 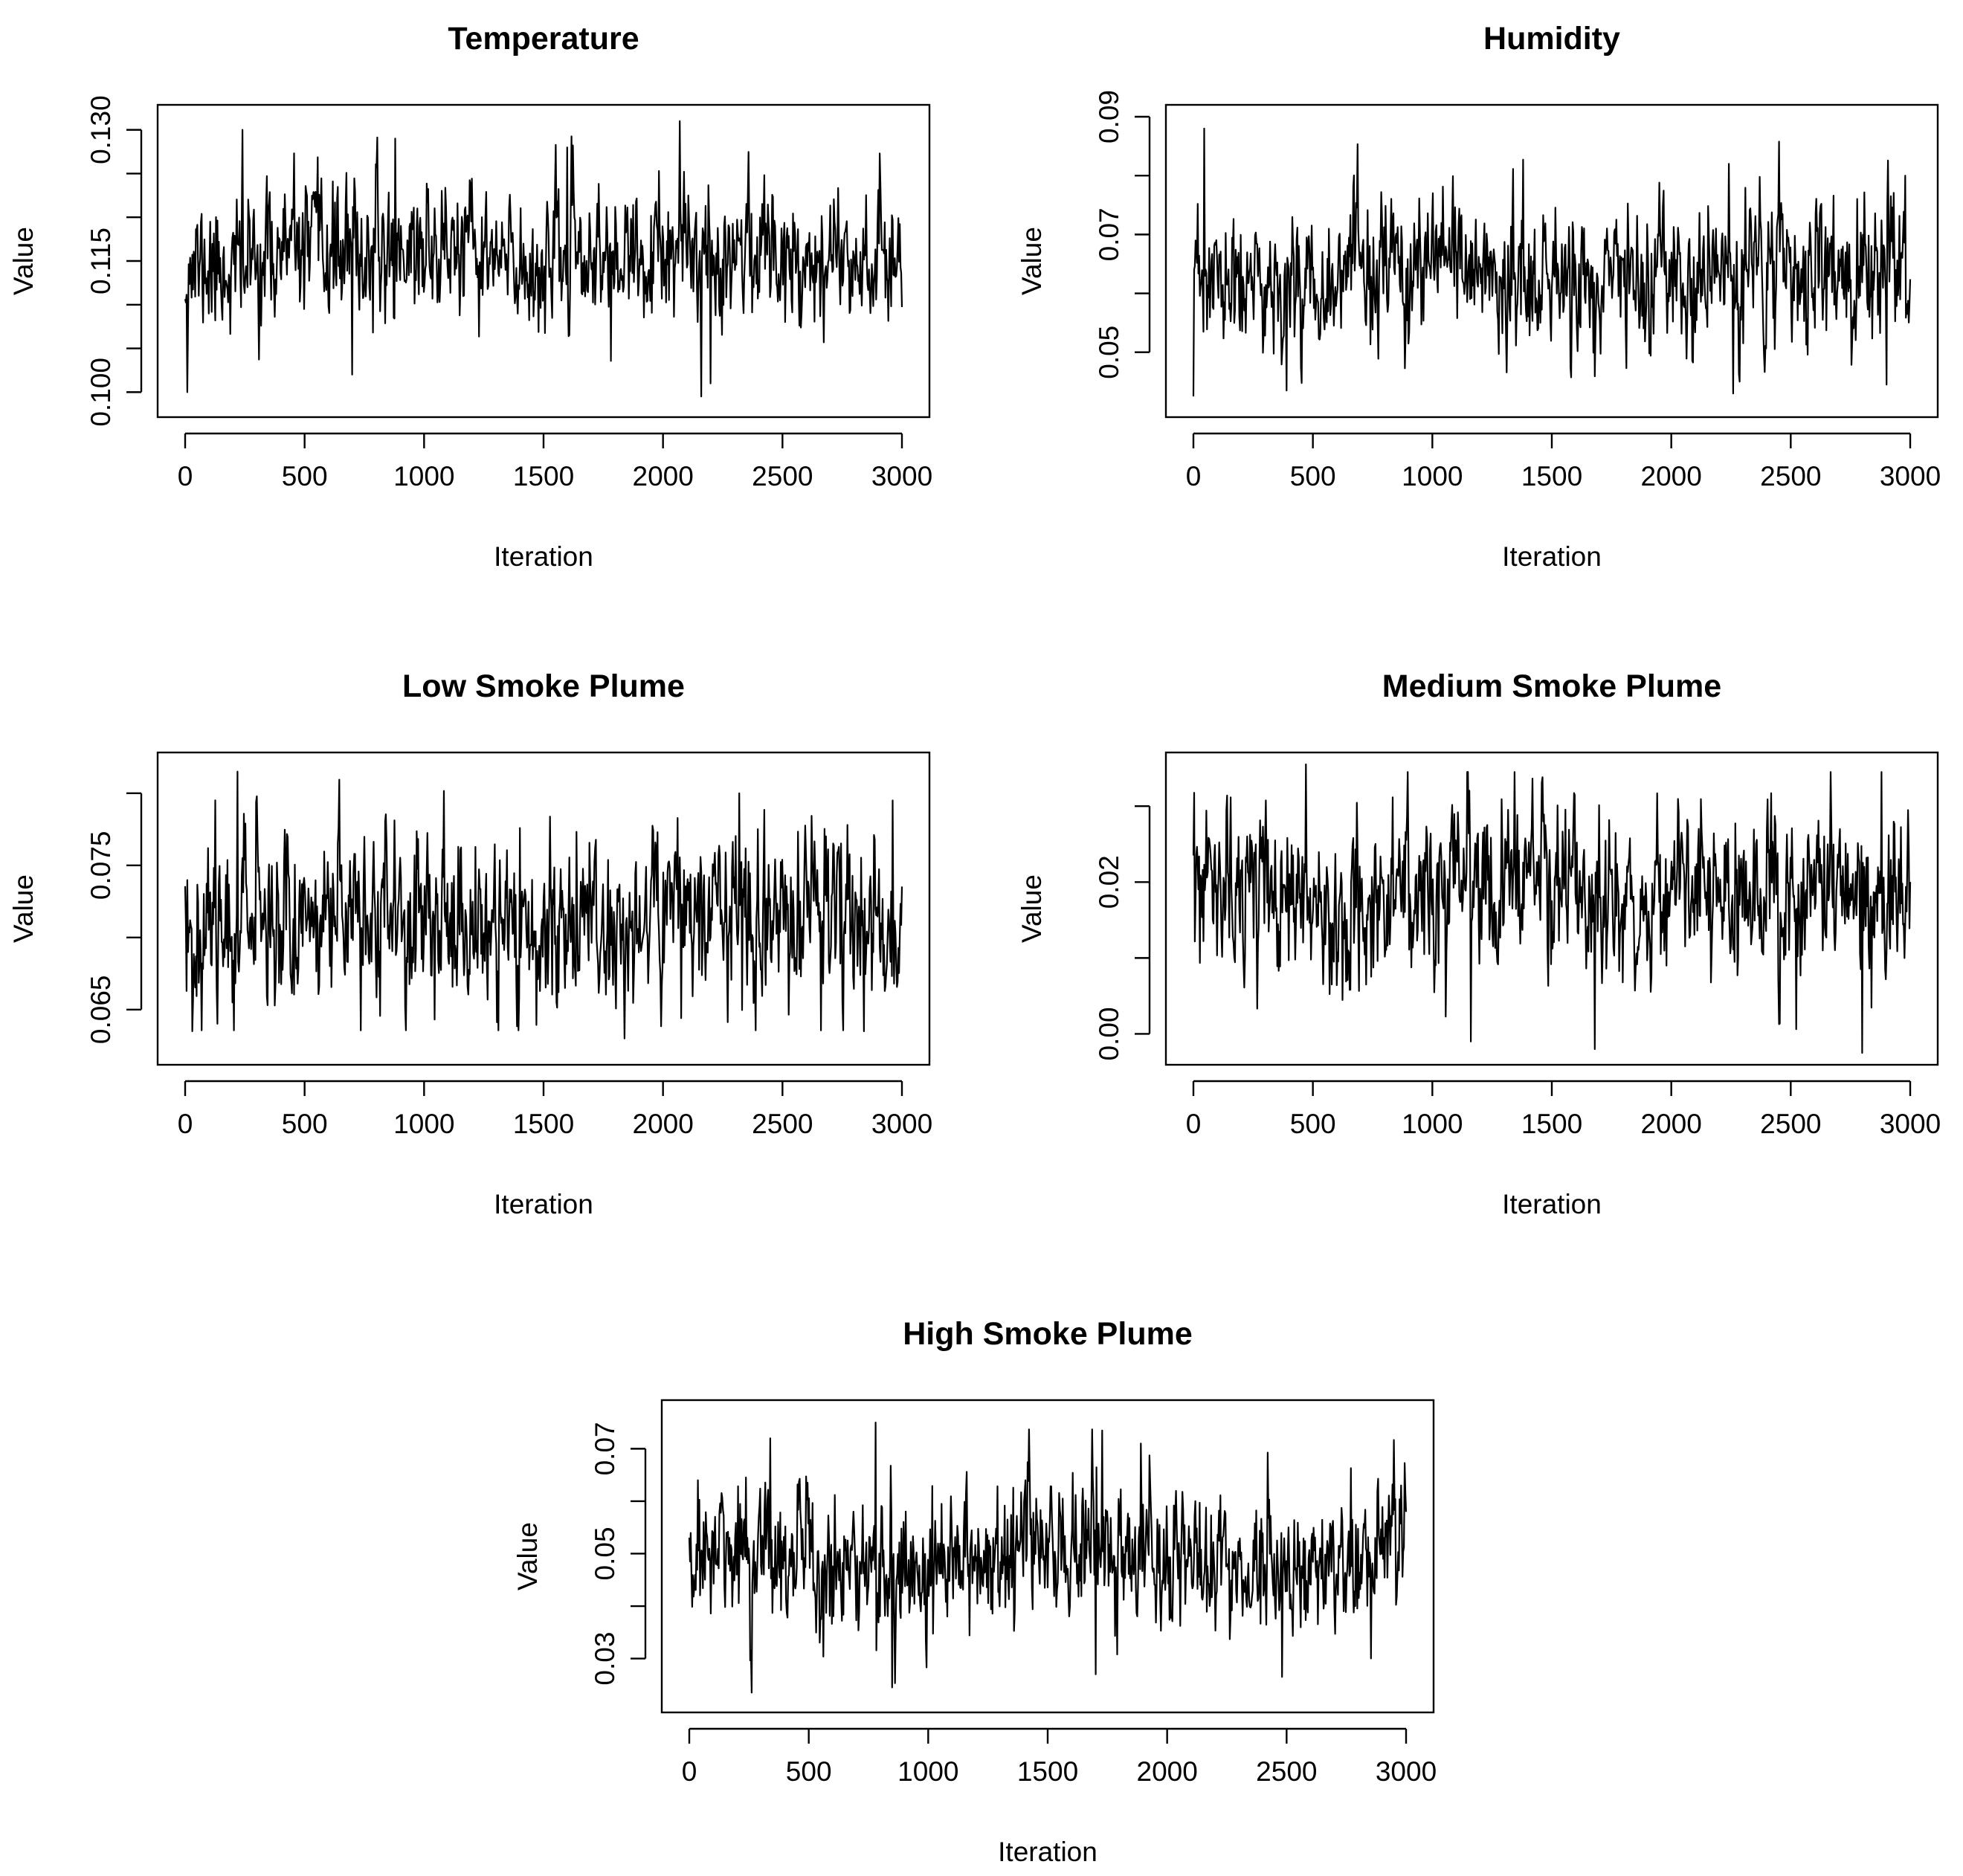 I want to click on y-tick-label: 0.075, so click(x=101, y=865).